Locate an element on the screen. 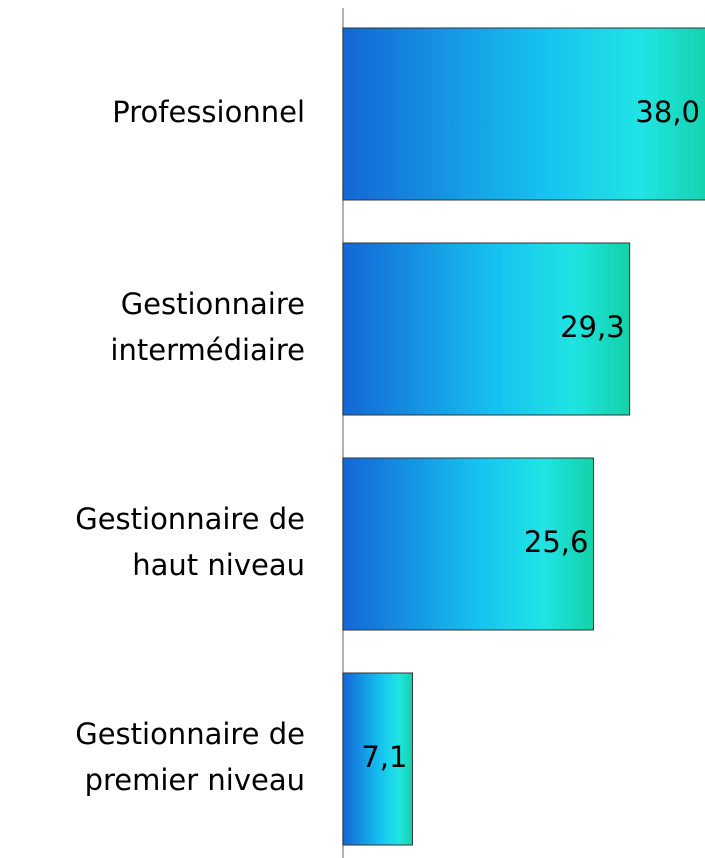  value-label: 25,6 is located at coordinates (556, 542).